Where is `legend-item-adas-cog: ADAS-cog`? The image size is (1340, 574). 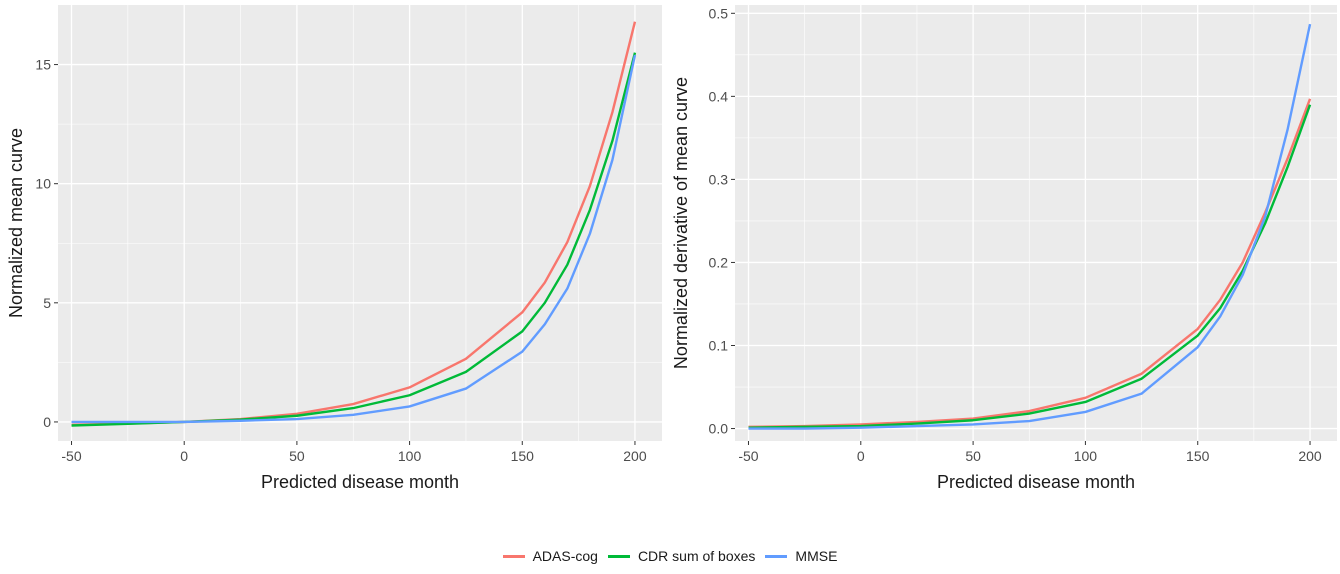 legend-item-adas-cog: ADAS-cog is located at coordinates (550, 556).